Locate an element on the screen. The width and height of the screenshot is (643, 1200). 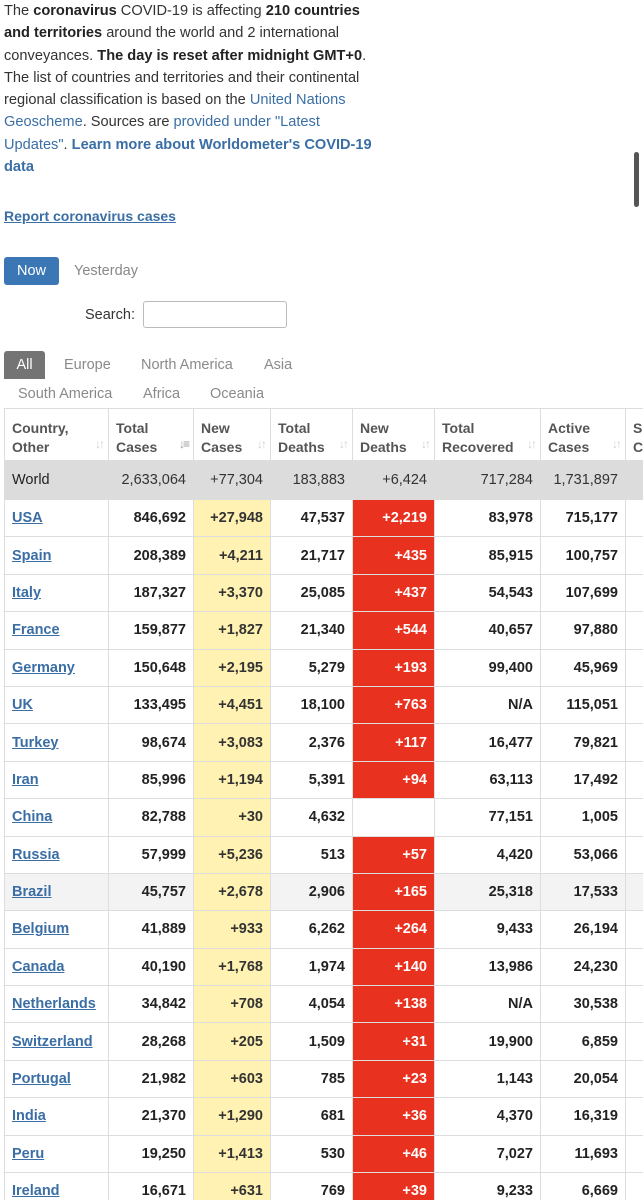
country-link: Belgium is located at coordinates (41, 929).